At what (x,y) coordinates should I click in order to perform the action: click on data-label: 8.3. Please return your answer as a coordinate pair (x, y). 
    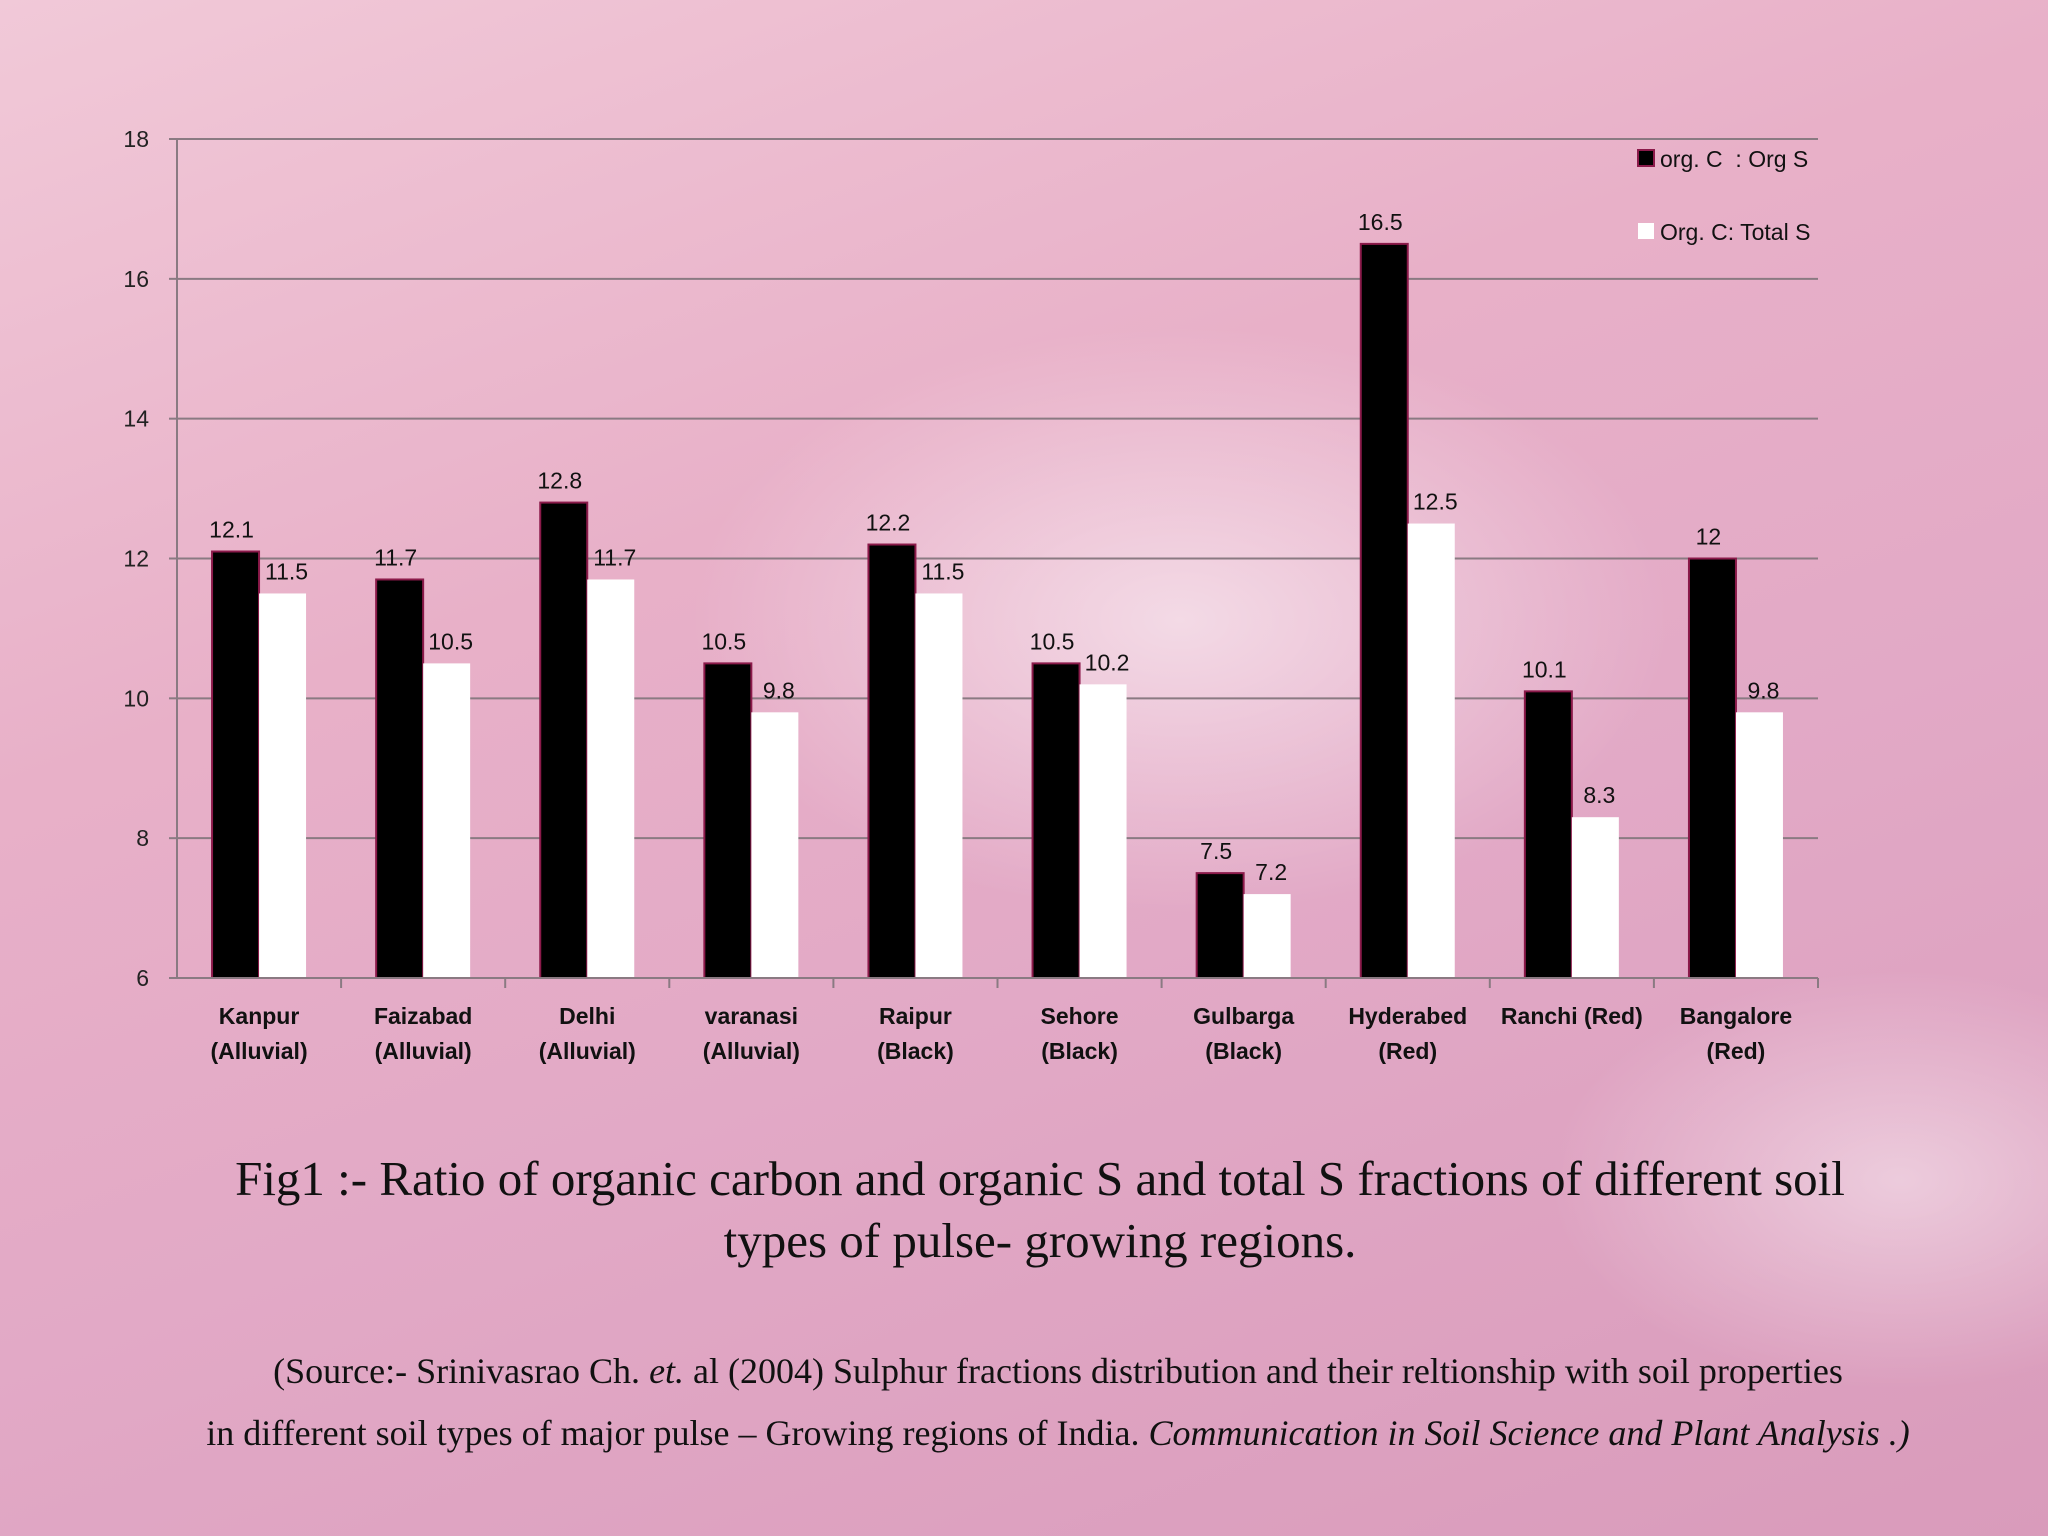
    Looking at the image, I should click on (1599, 795).